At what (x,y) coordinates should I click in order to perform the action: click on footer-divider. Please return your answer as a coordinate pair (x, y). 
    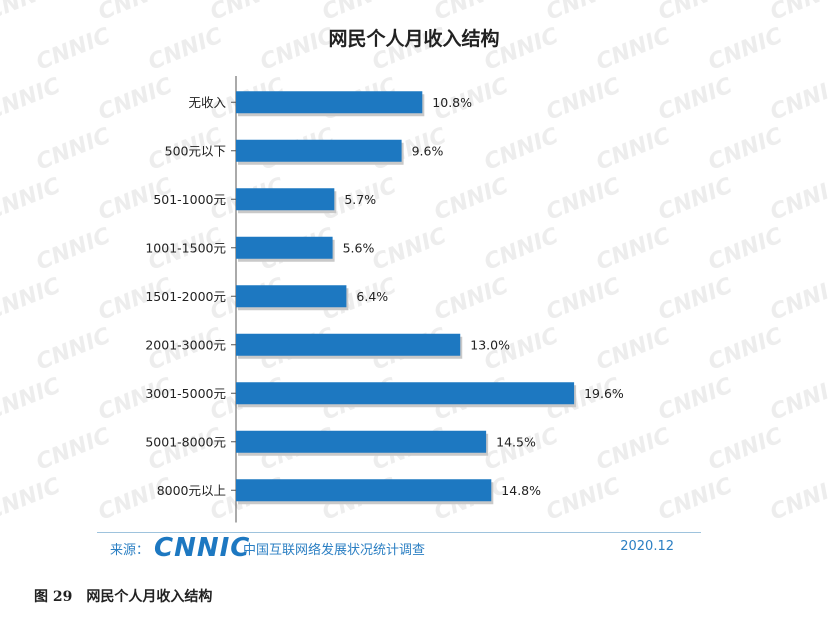
    Looking at the image, I should click on (399, 532).